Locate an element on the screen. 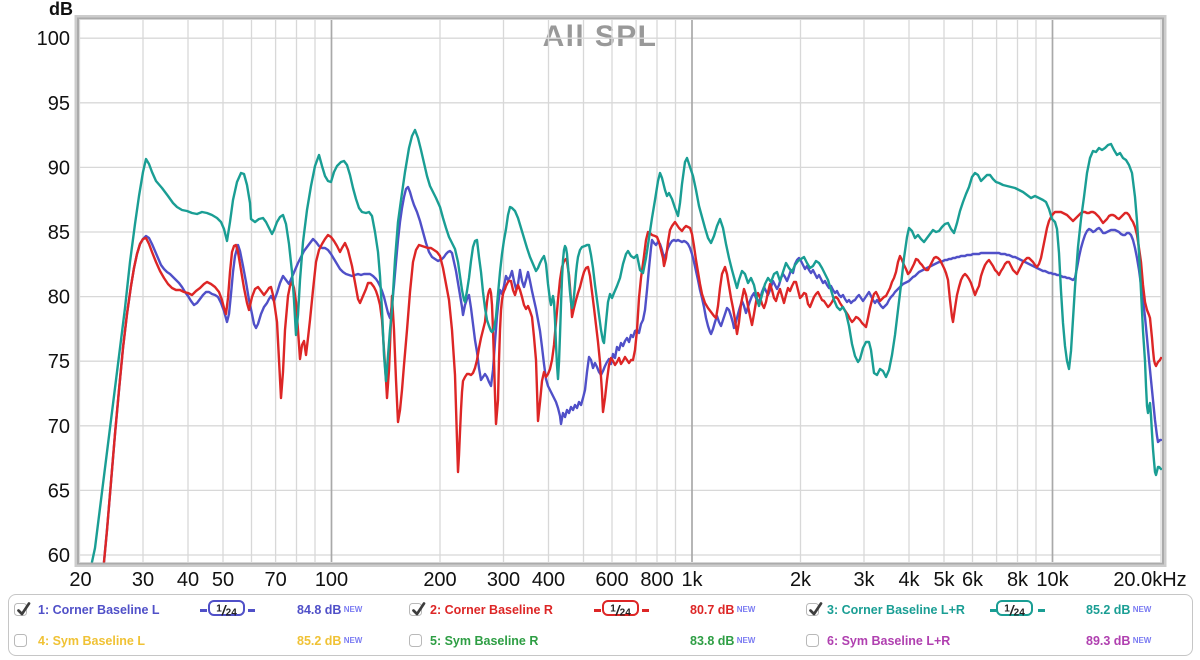 Image resolution: width=1200 pixels, height=660 pixels. svg-text: 65 is located at coordinates (59, 491).